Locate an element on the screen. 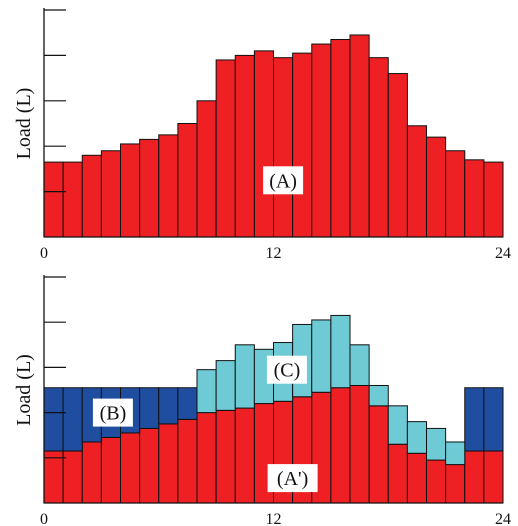 This screenshot has width=518, height=526. annotation-label: (C) is located at coordinates (287, 371).